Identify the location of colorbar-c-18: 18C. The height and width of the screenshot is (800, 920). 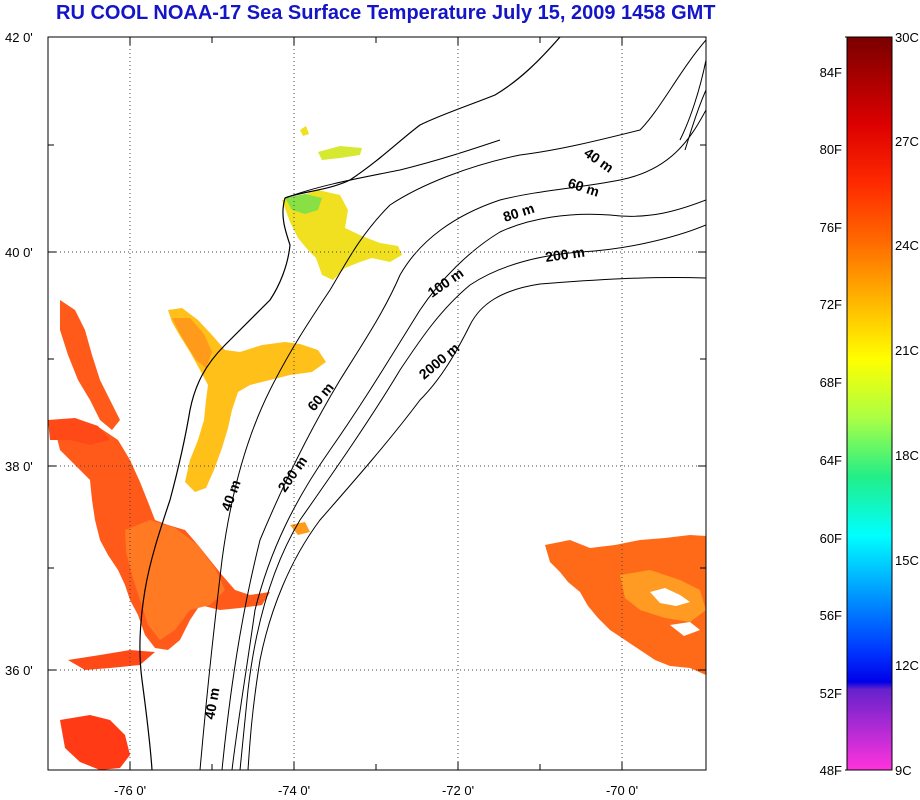
(907, 455).